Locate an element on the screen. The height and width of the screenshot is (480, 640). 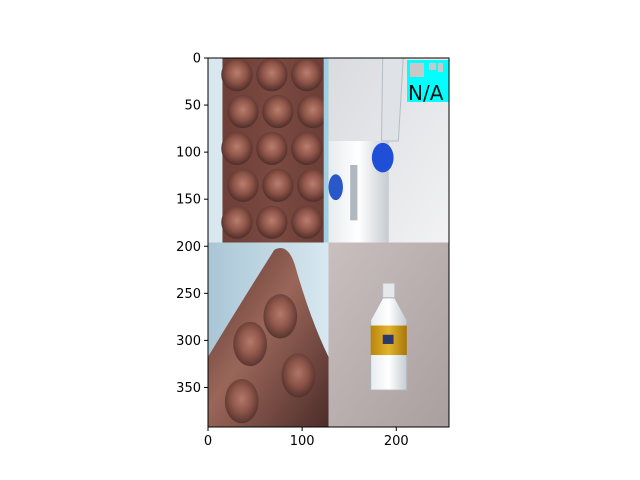
labeled-bottle-panel is located at coordinates (388, 334).